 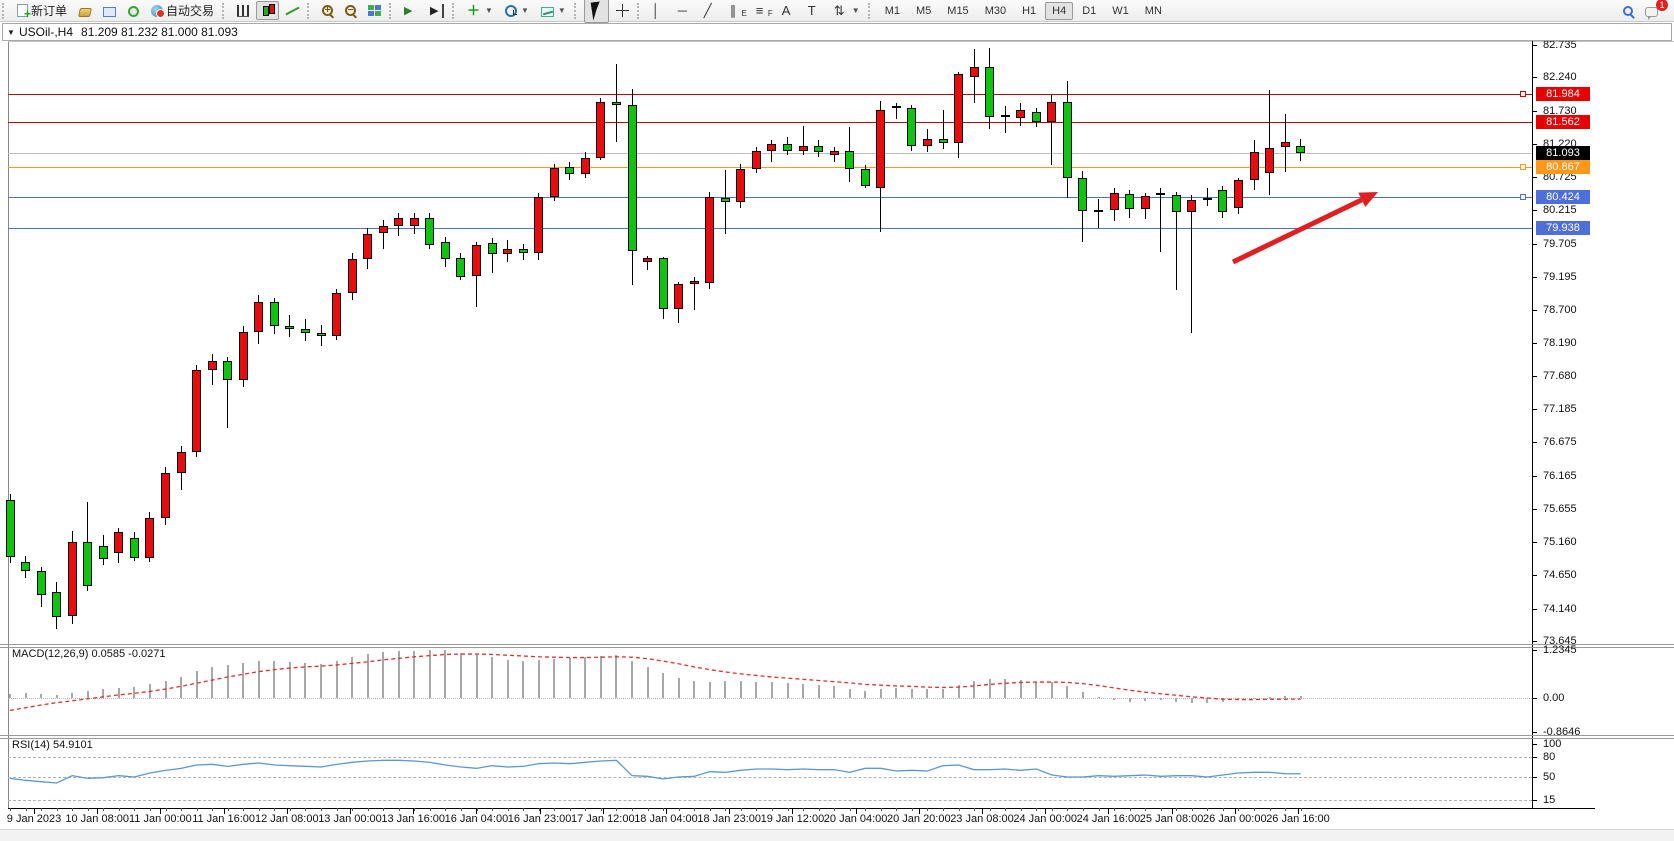 I want to click on notifications-button: 1, so click(x=1654, y=10).